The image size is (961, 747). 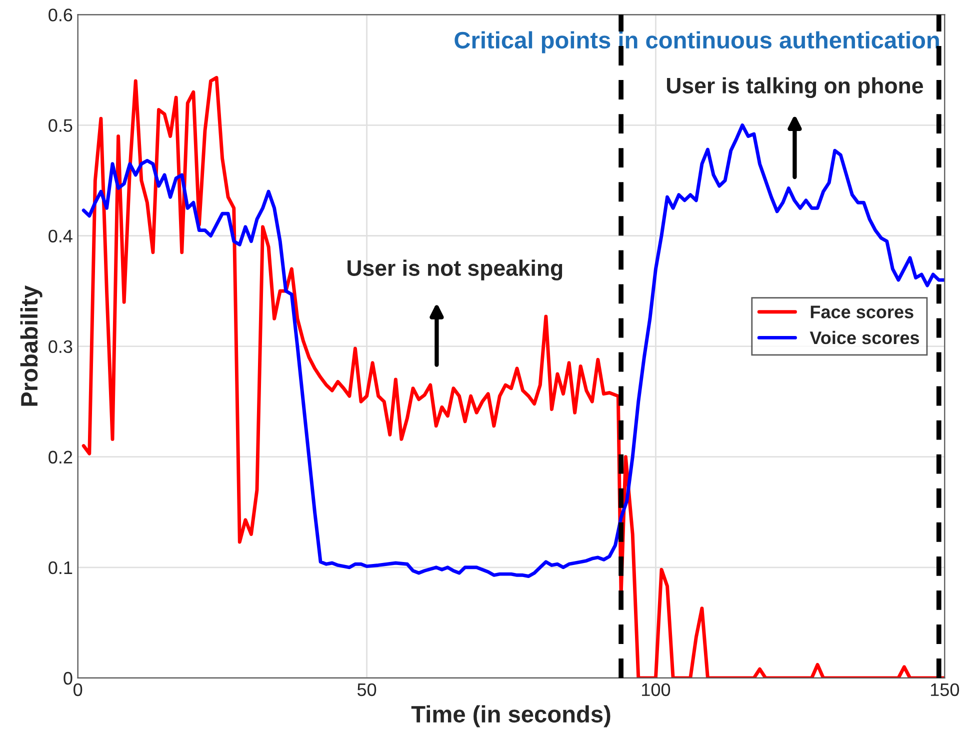 I want to click on y-tick-label: 0.3, so click(x=60, y=347).